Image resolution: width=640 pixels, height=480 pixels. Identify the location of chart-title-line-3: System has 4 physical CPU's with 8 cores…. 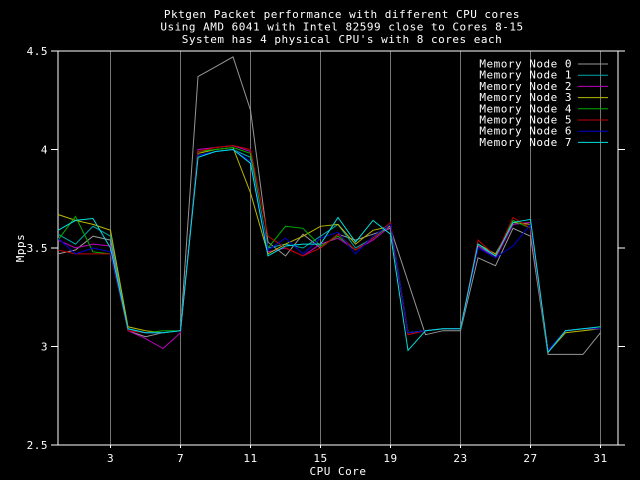
(342, 39).